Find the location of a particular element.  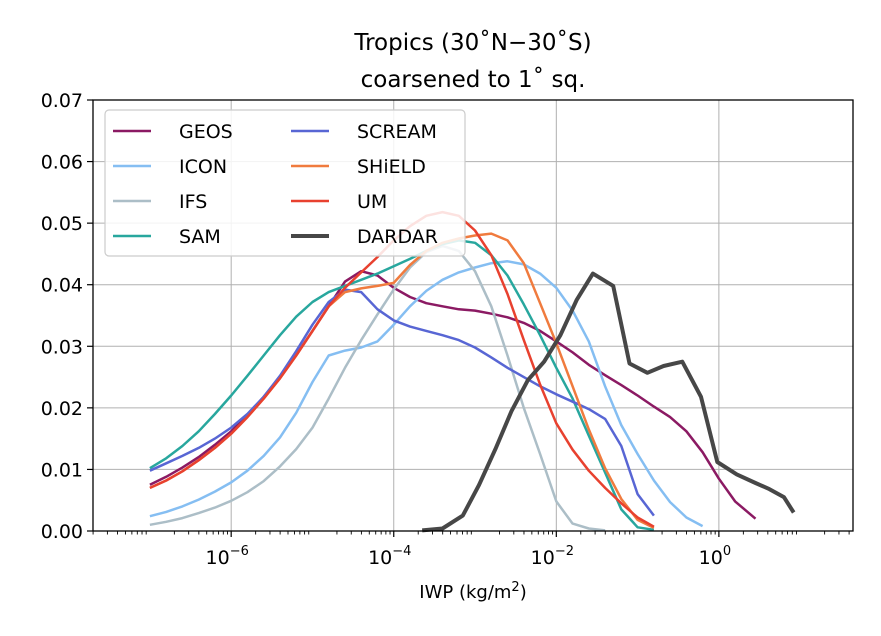

chart-subtitle: coarsened to 1˚ sq. is located at coordinates (473, 79).